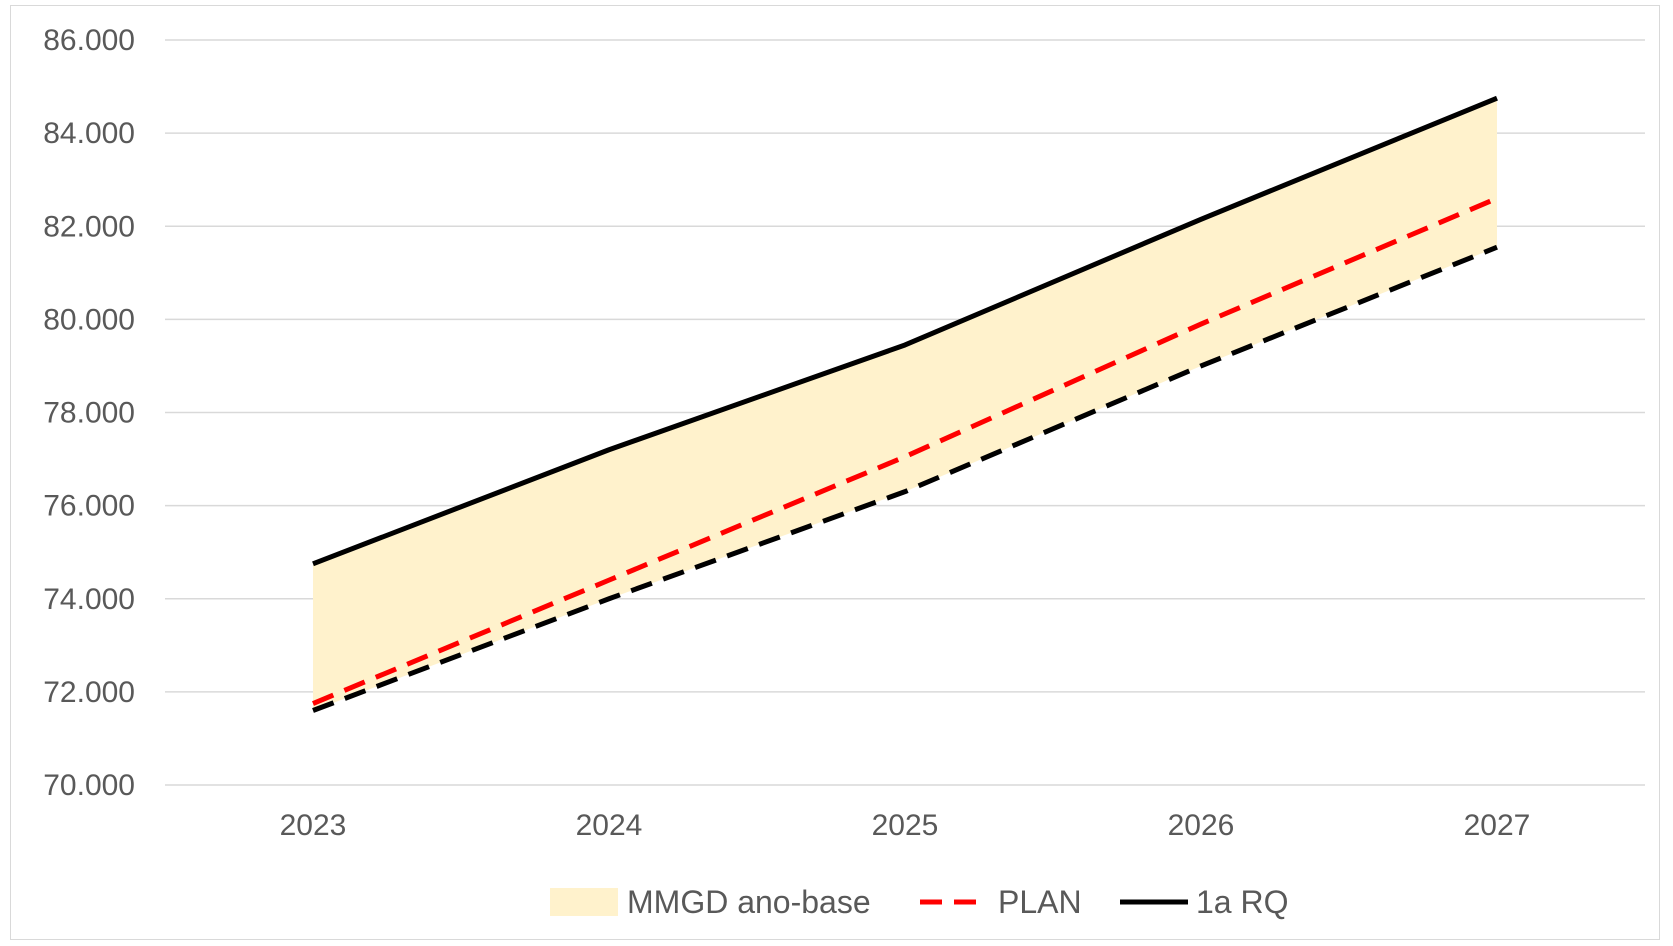  What do you see at coordinates (89, 133) in the screenshot?
I see `y-tick-label: 84.000` at bounding box center [89, 133].